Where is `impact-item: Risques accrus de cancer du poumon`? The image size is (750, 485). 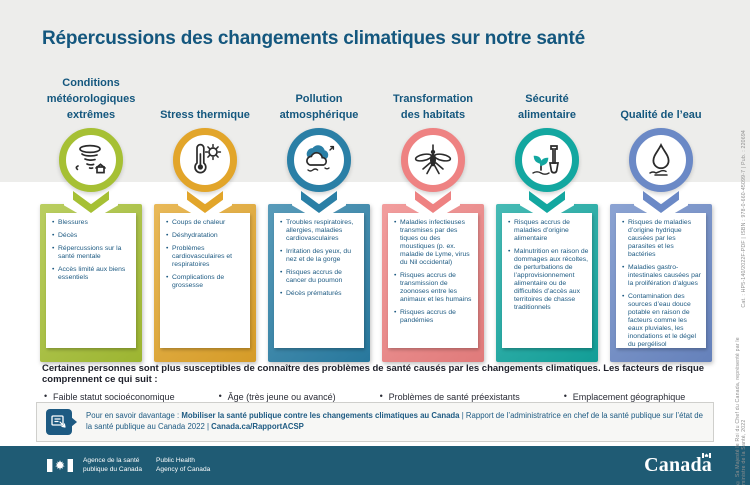
impact-item: Risques accrus de cancer du poumon is located at coordinates (320, 277).